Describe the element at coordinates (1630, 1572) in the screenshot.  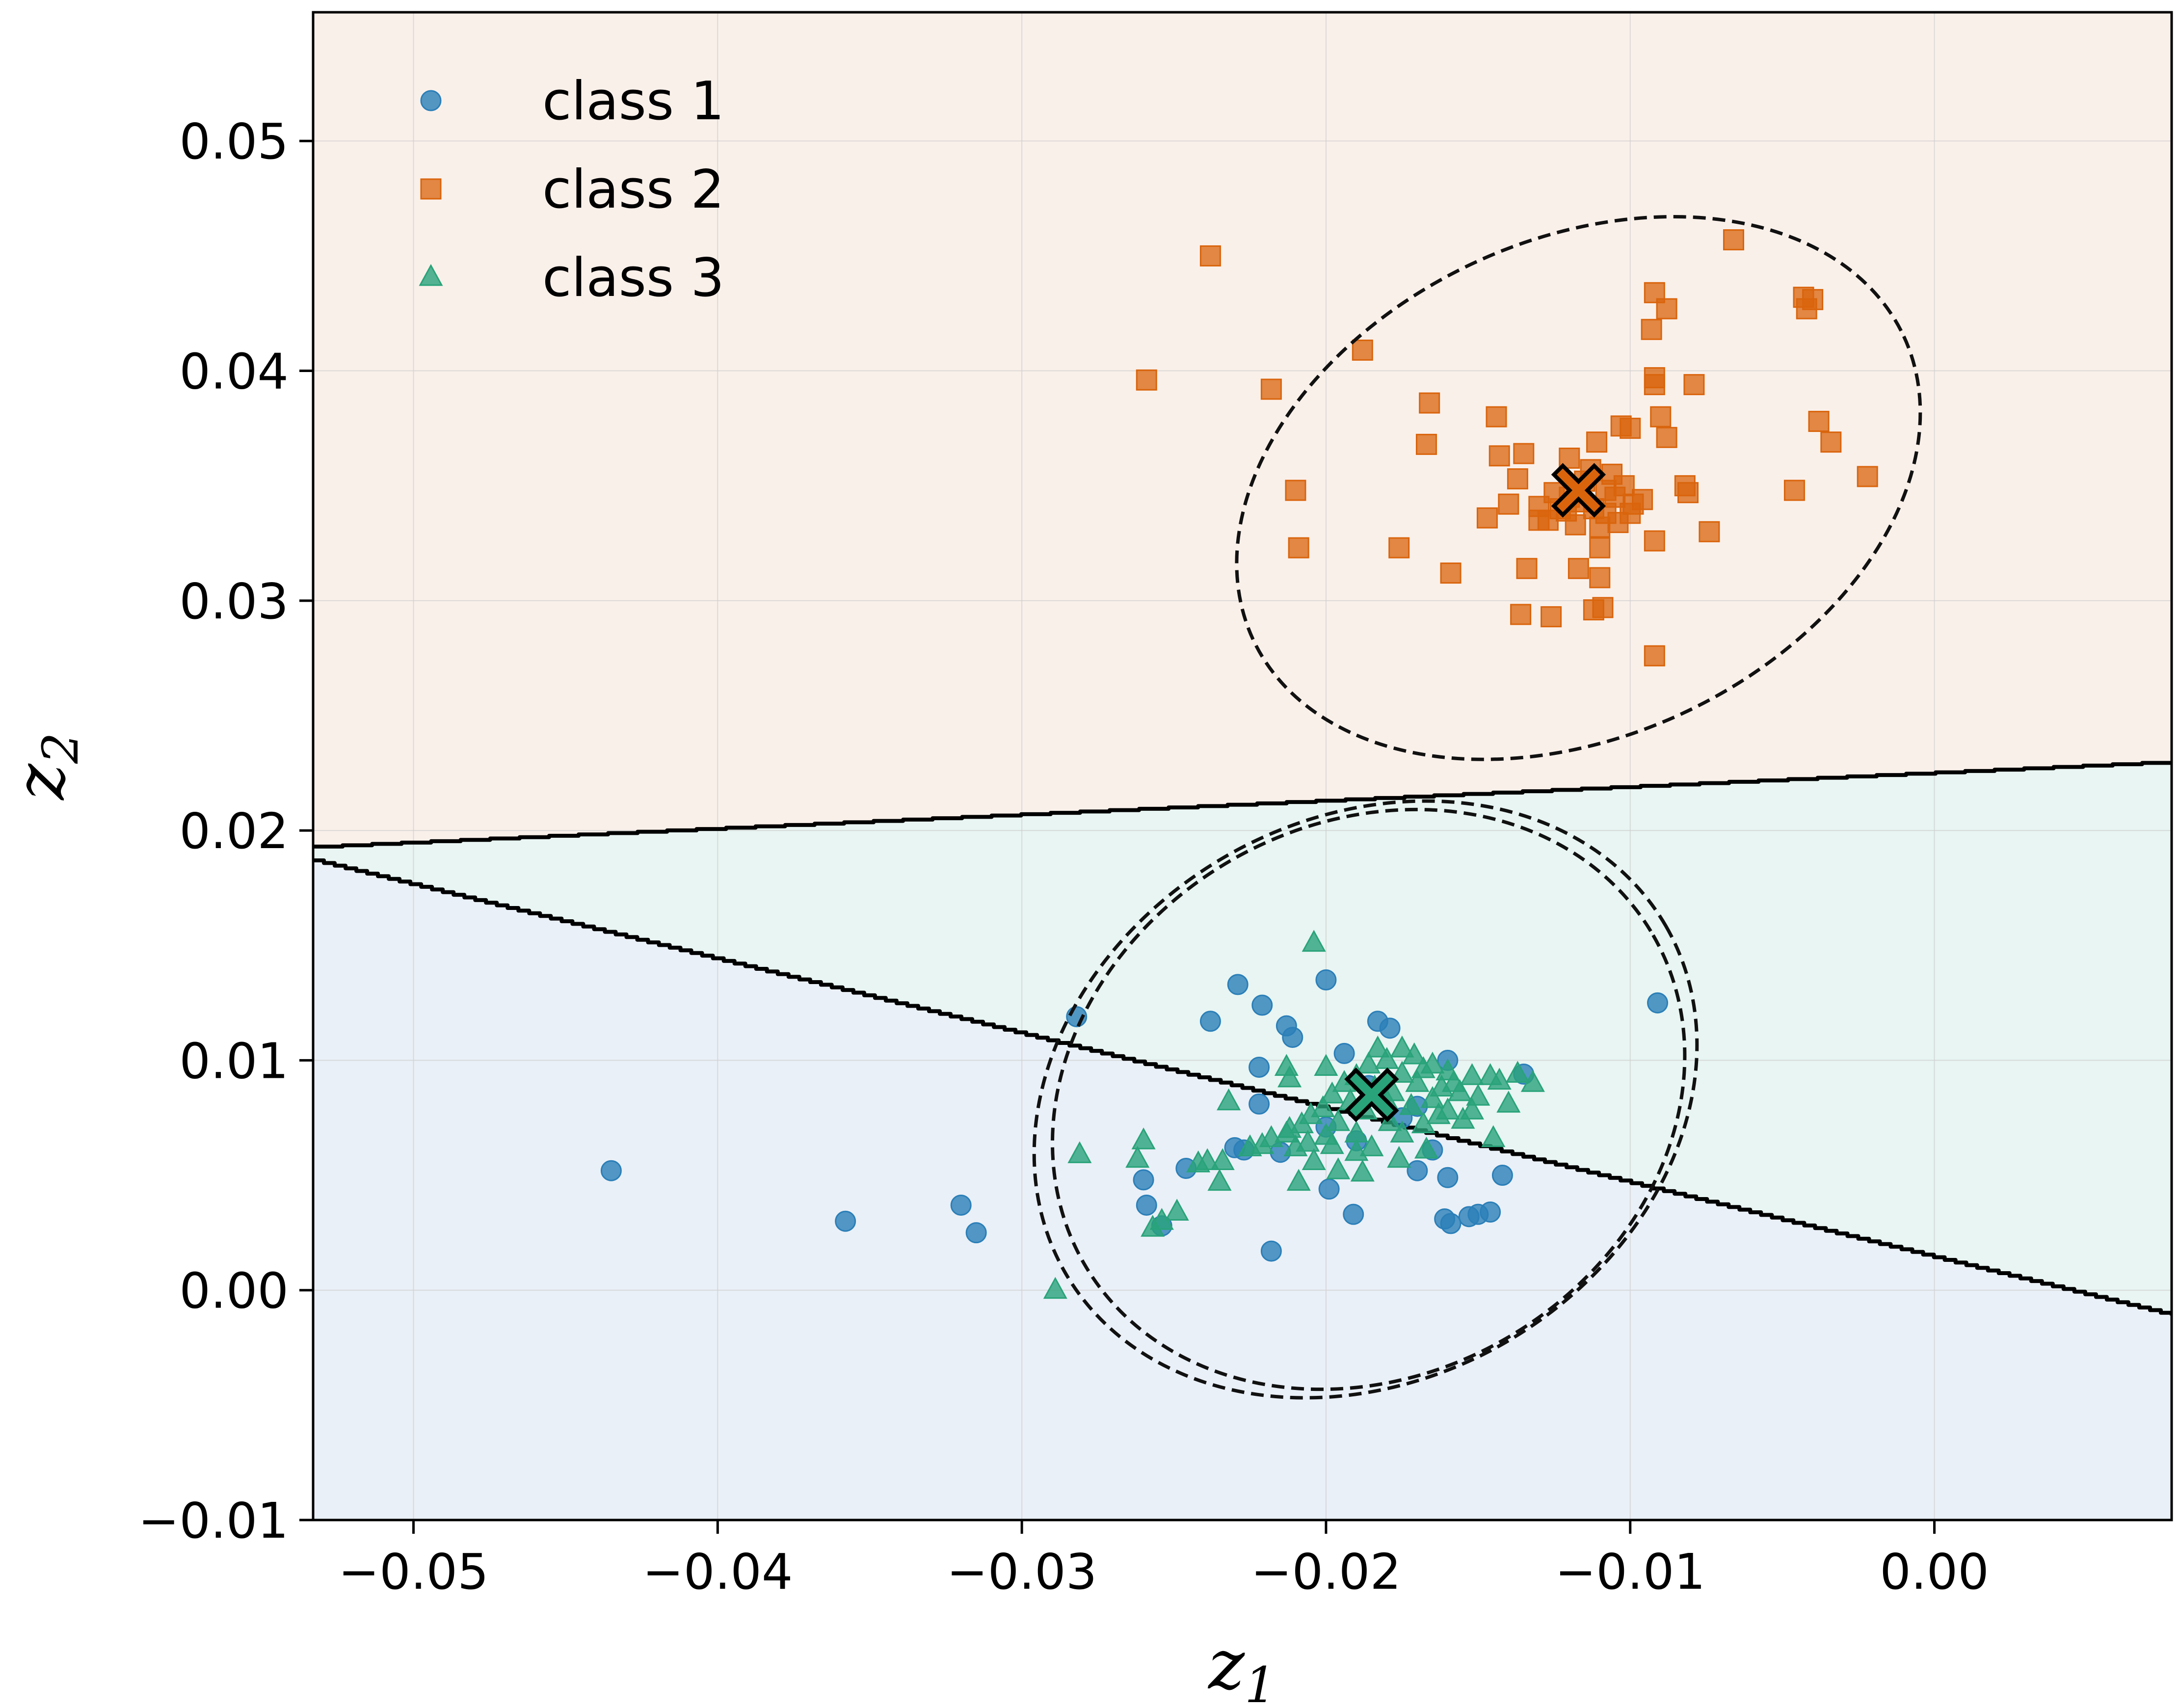
I see `x-tick-label: −0.01` at that location.